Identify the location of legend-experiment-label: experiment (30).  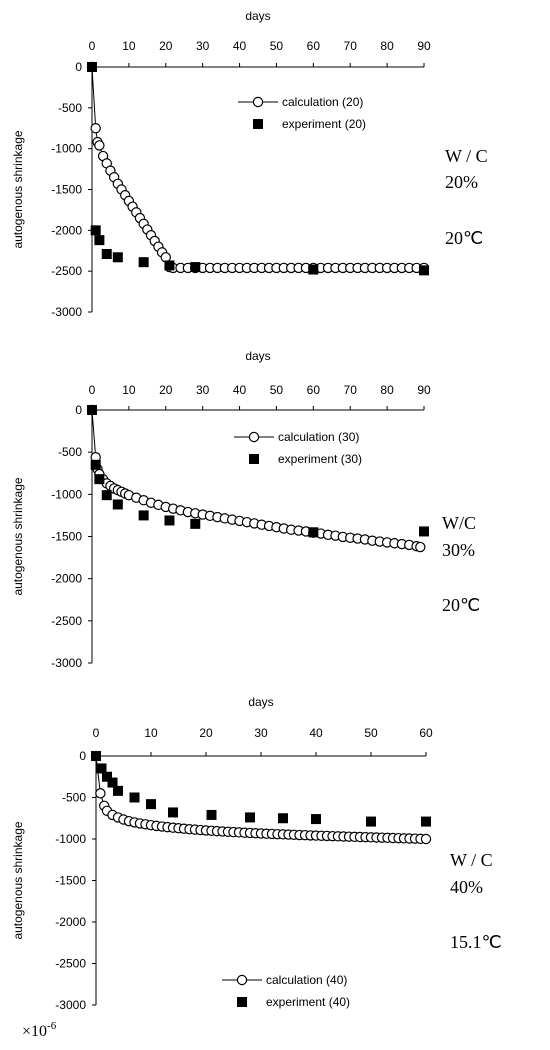
(320, 459).